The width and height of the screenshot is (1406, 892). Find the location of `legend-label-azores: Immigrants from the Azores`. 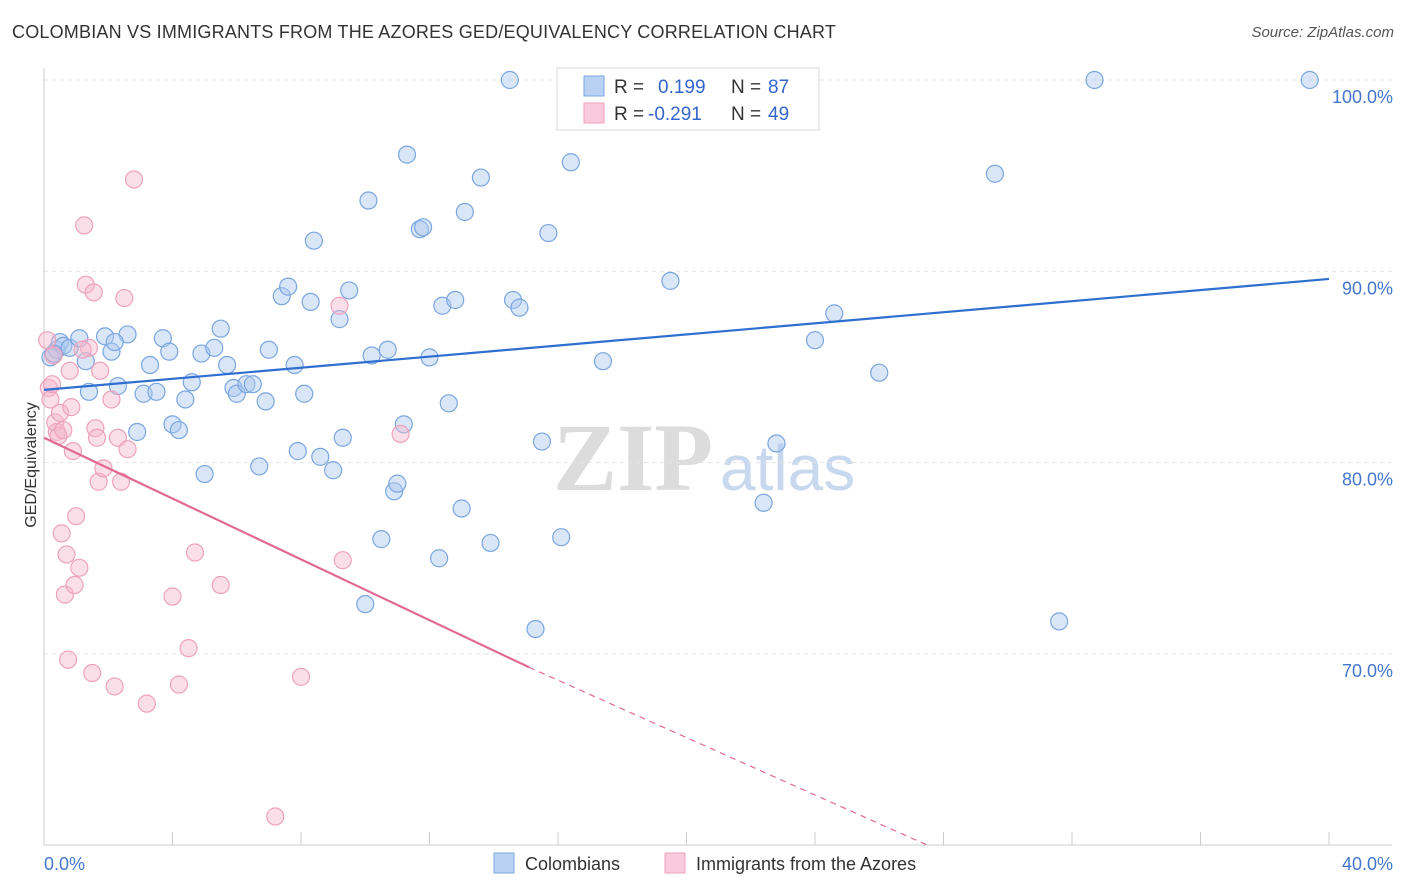

legend-label-azores: Immigrants from the Azores is located at coordinates (806, 864).